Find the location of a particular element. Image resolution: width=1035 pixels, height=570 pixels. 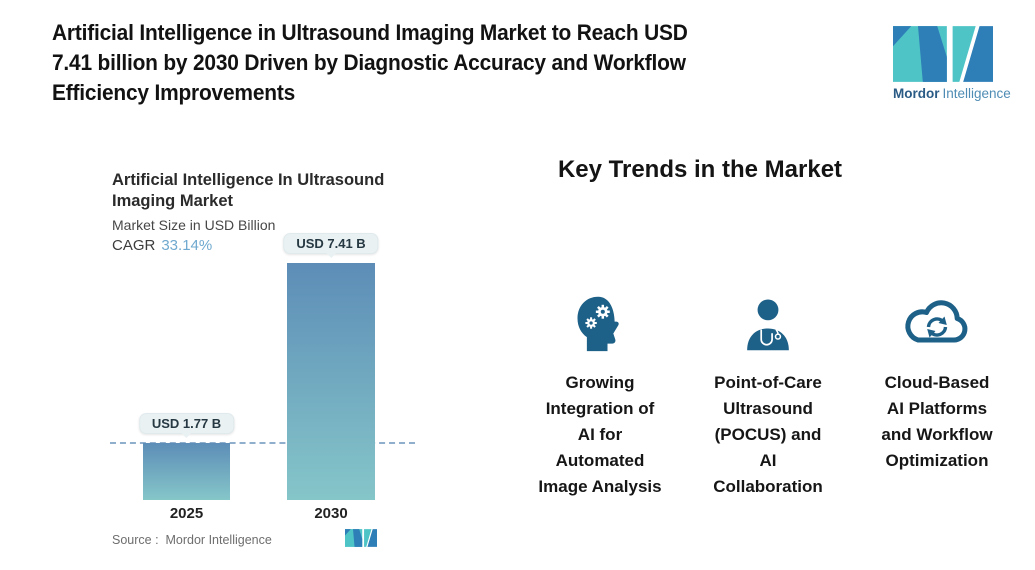

trend-caption-line: Collaboration is located at coordinates (768, 486).